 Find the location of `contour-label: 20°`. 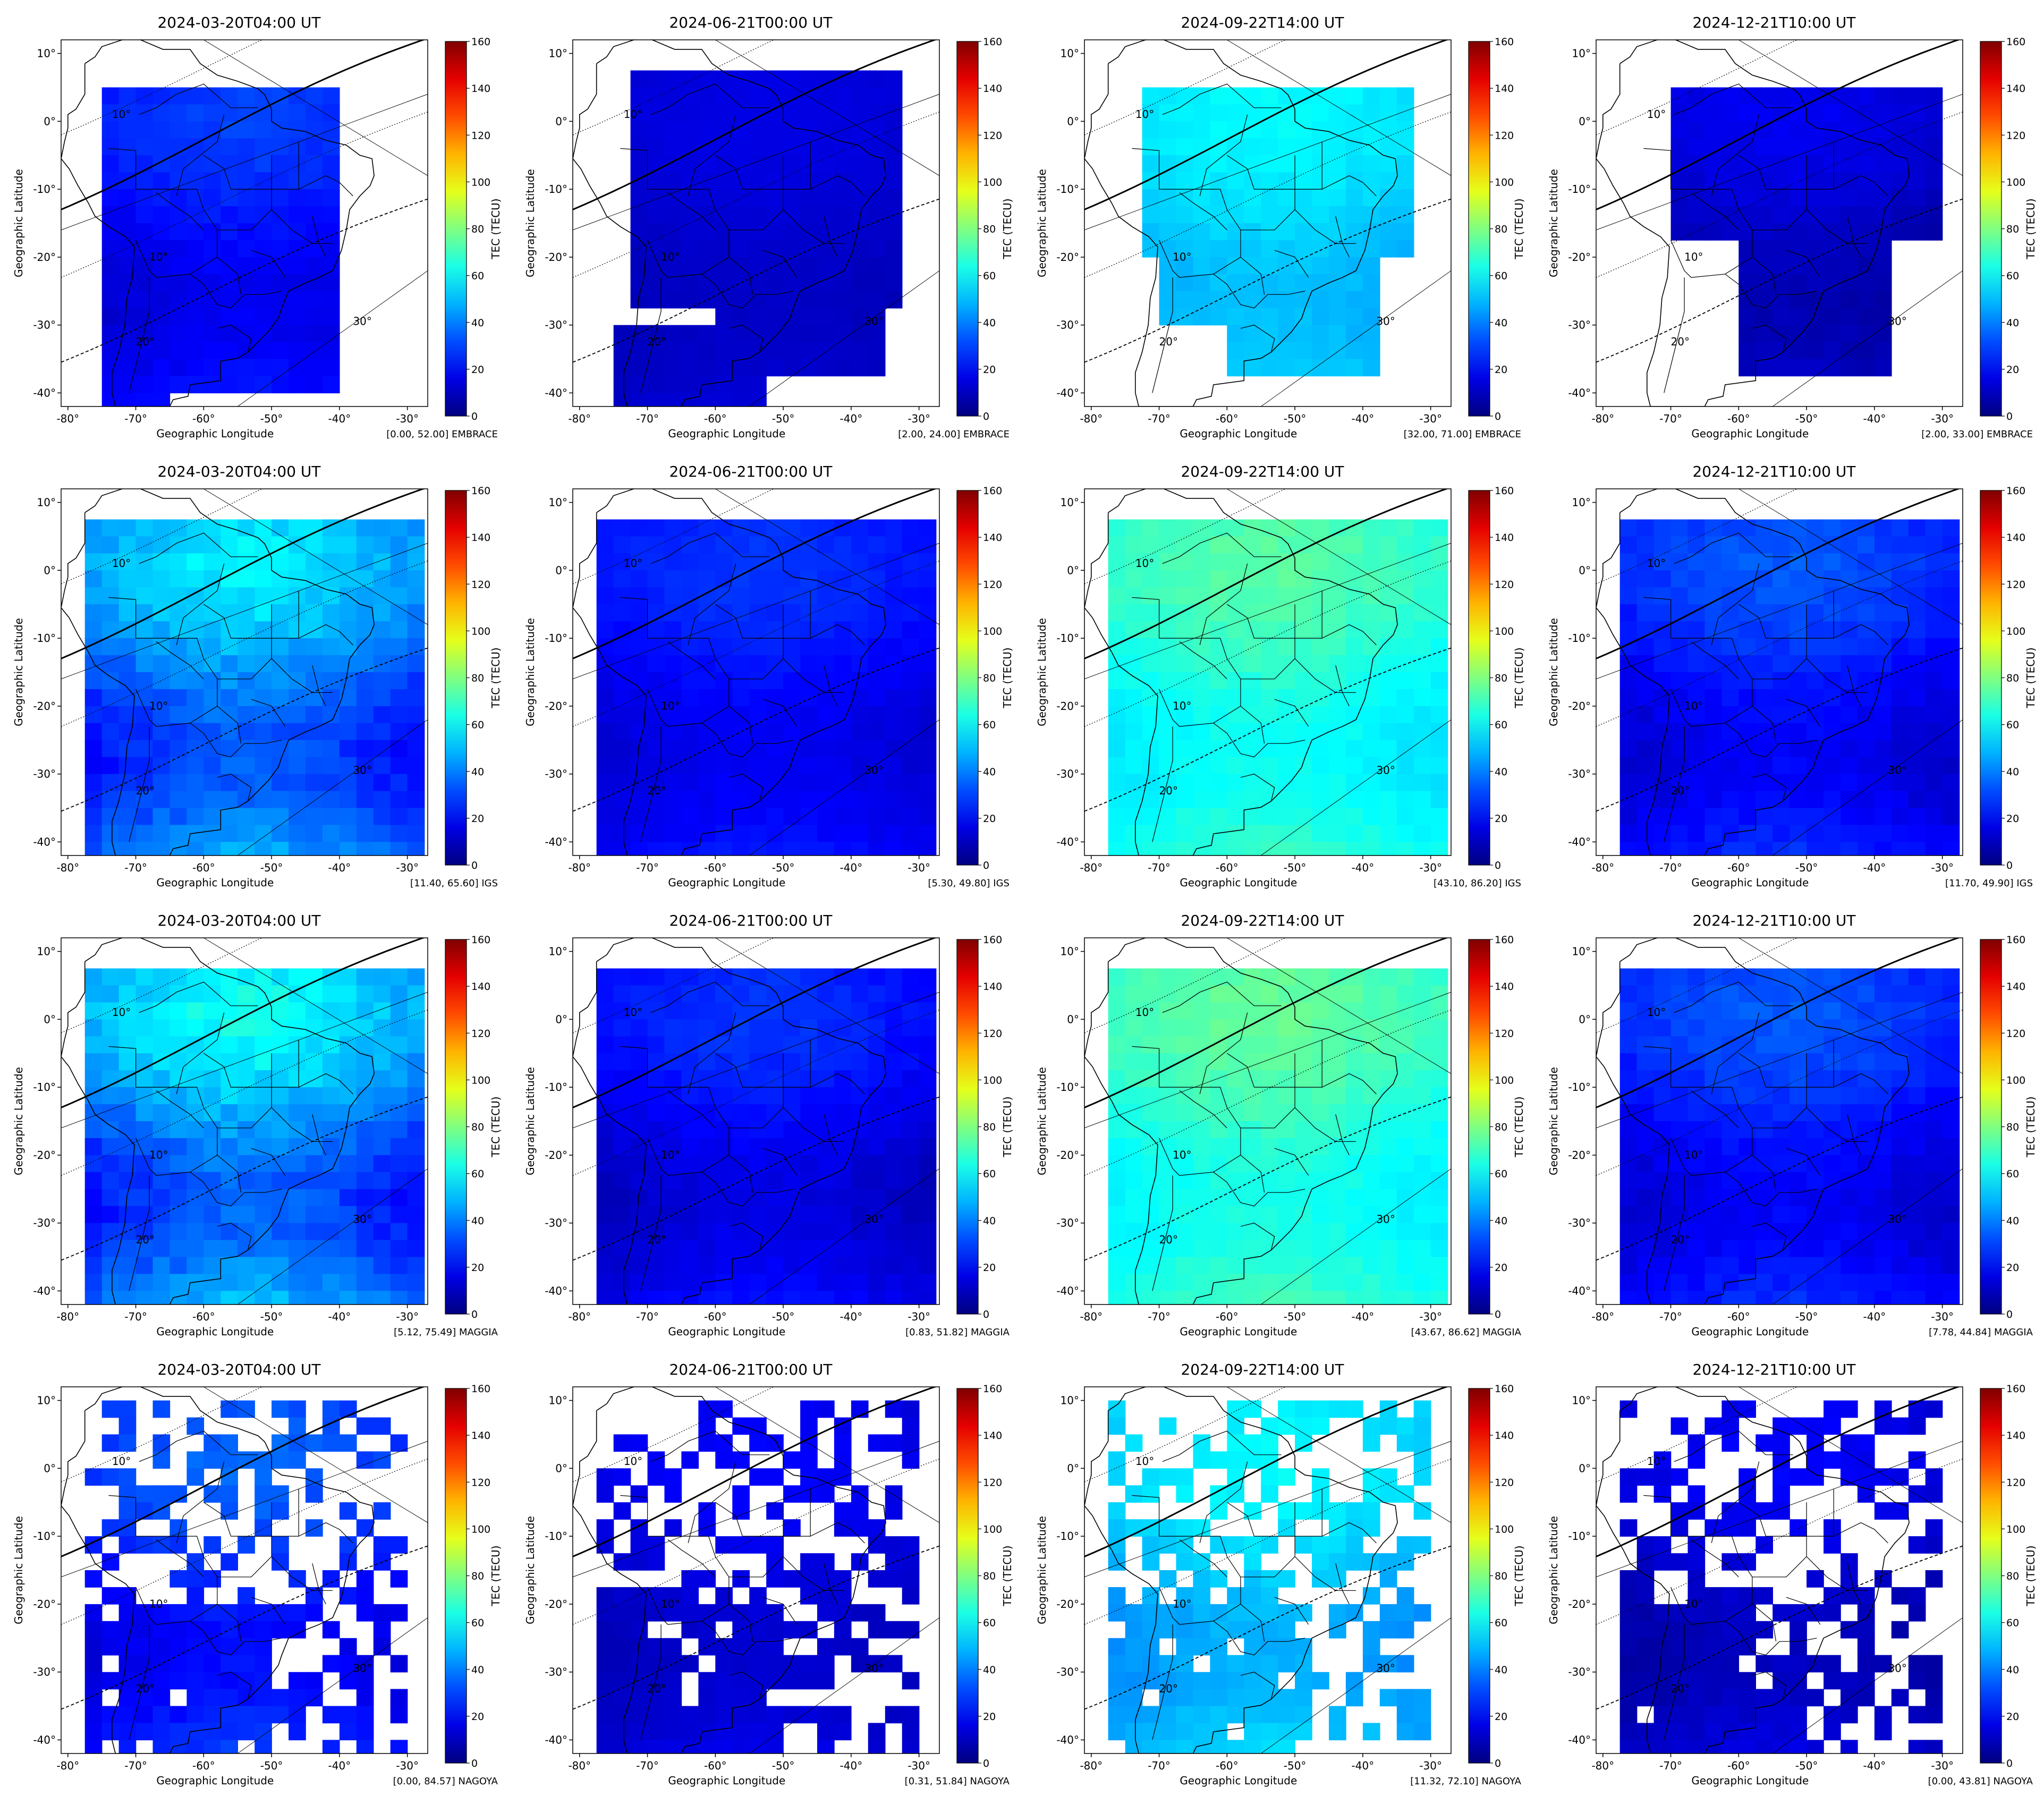

contour-label: 20° is located at coordinates (657, 790).